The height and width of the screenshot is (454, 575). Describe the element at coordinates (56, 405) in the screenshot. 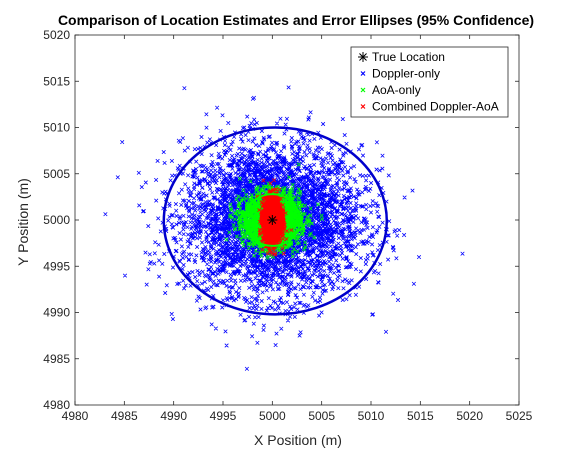

I see `y-tick-label: 4980` at that location.